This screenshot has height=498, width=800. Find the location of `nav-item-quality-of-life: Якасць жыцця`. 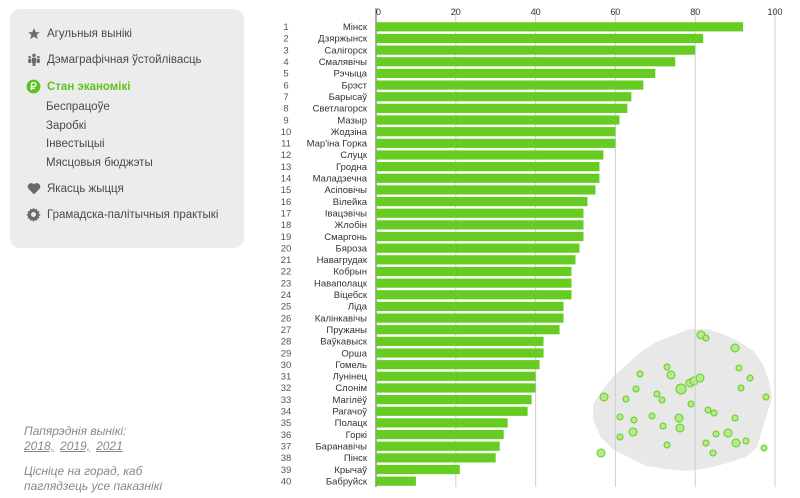

nav-item-quality-of-life: Якасць жыцця is located at coordinates (75, 188).